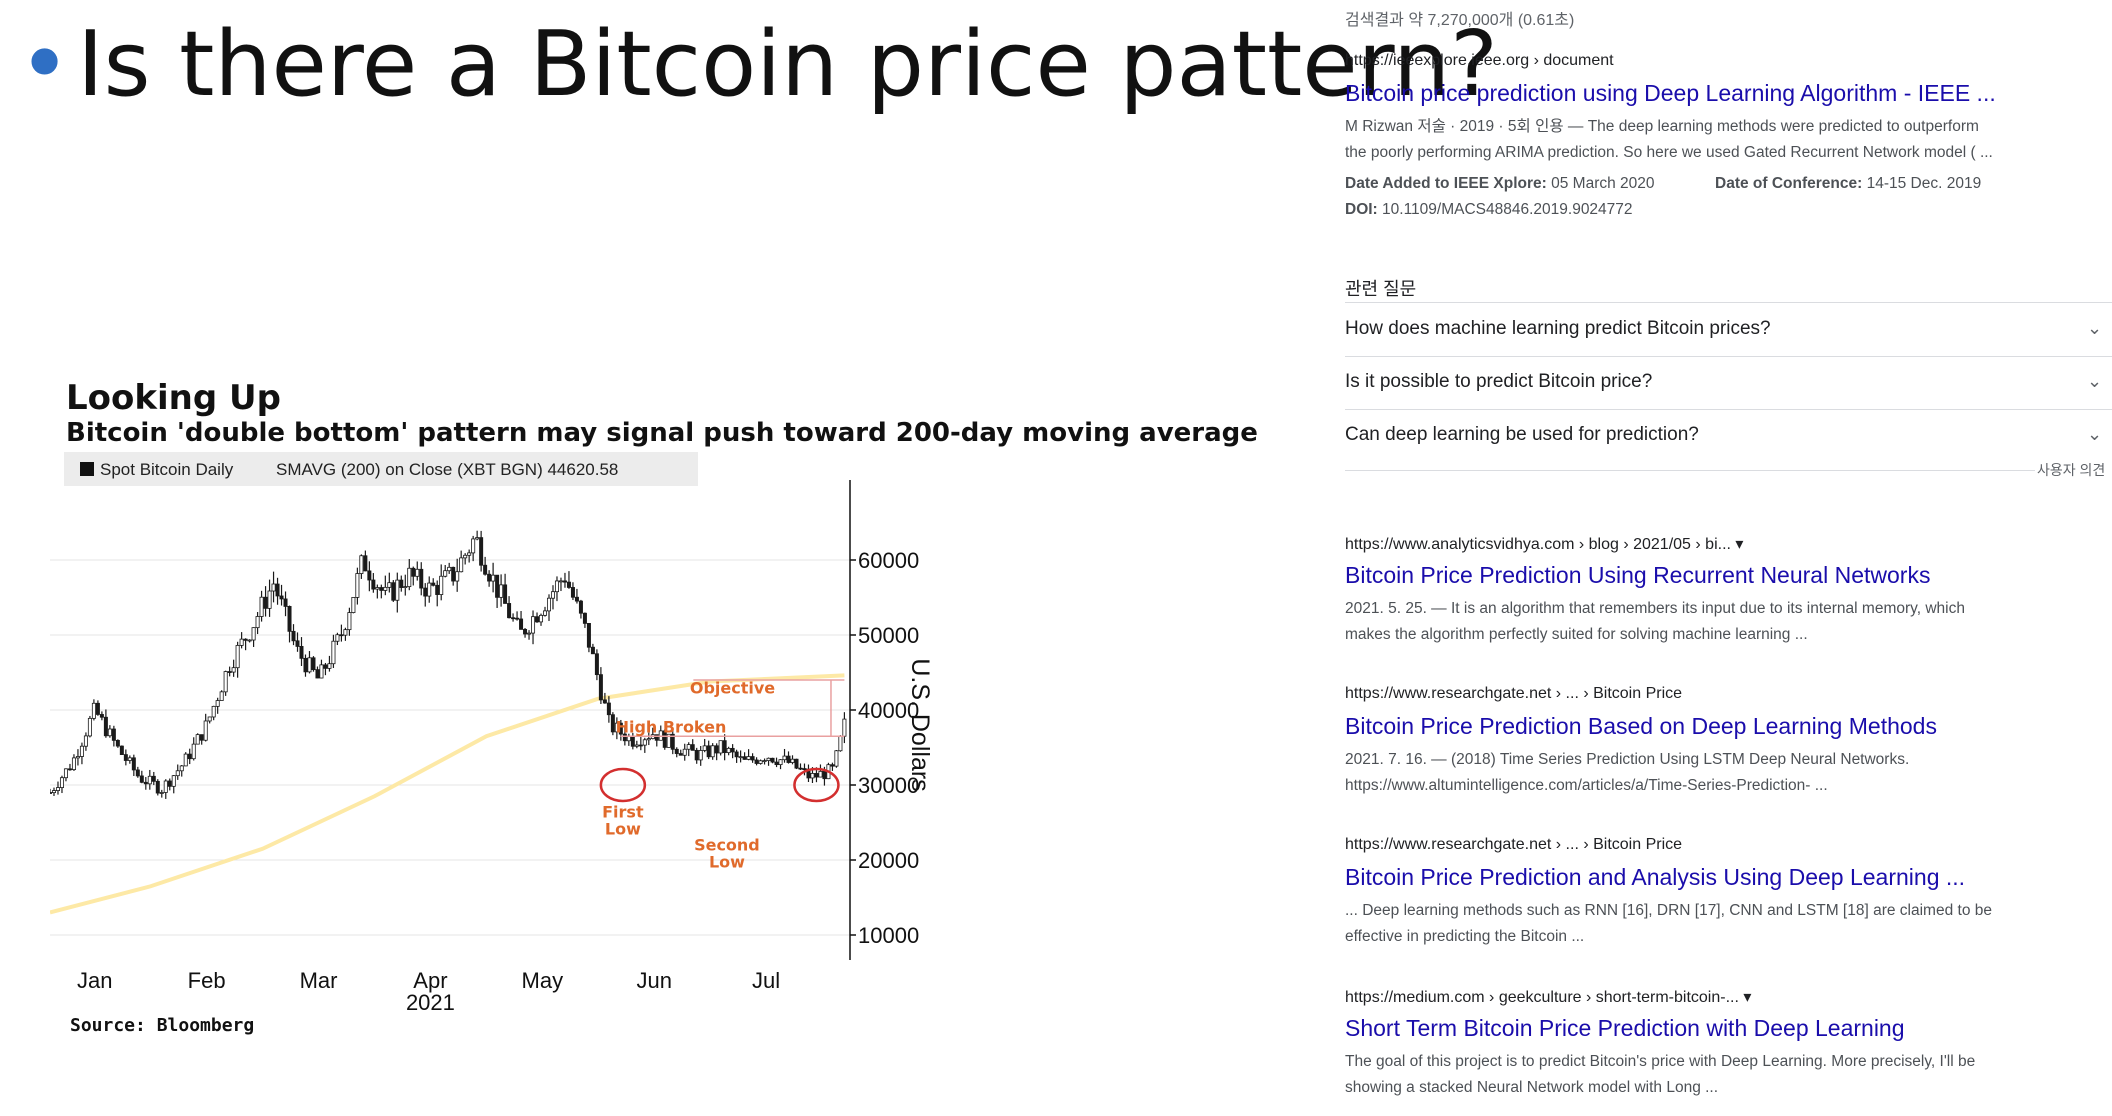 This screenshot has height=1116, width=2112. Describe the element at coordinates (671, 727) in the screenshot. I see `annotation-high-broken: High Broken` at that location.